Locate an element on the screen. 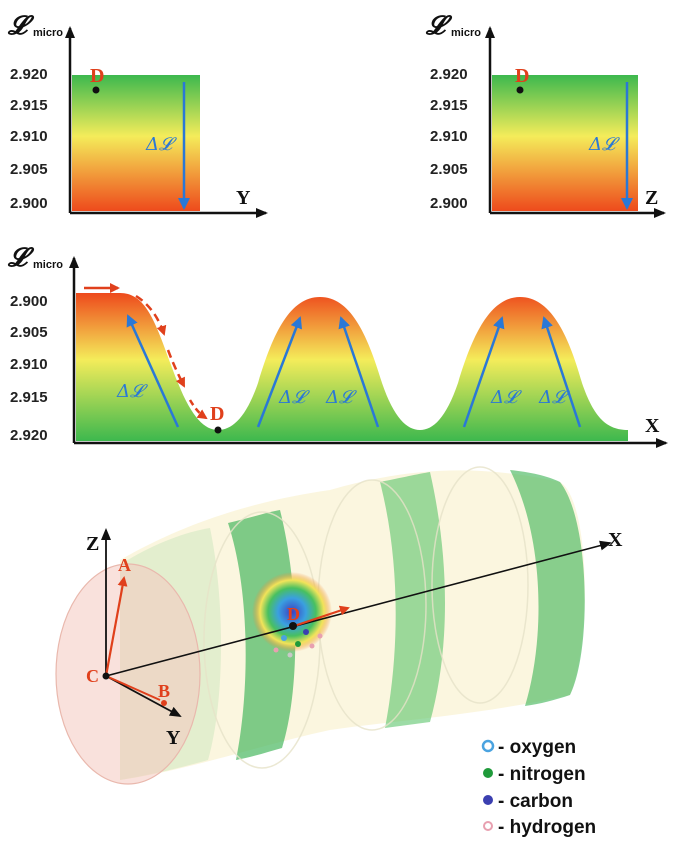 The width and height of the screenshot is (680, 850). x-panel-tick-0: 2.900 is located at coordinates (29, 301).